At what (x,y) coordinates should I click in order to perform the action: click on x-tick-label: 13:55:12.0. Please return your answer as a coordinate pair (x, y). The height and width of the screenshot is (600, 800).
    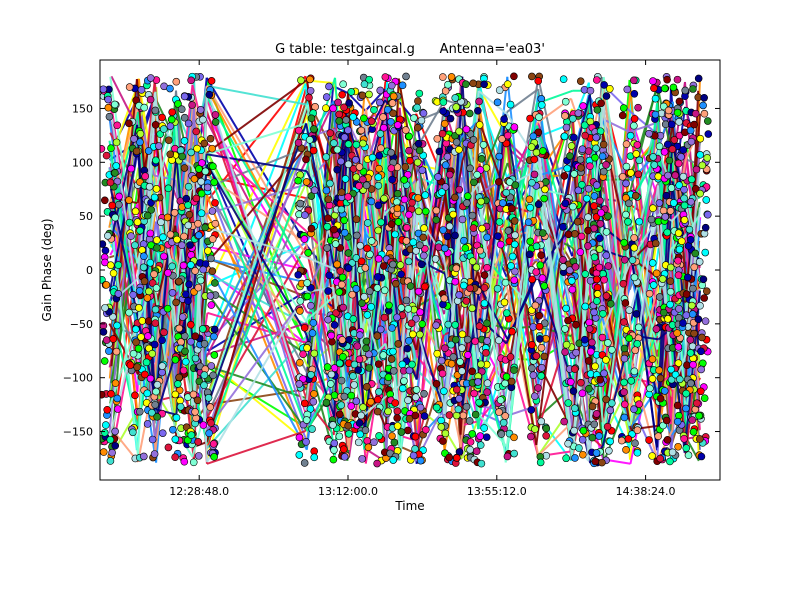
    Looking at the image, I should click on (497, 491).